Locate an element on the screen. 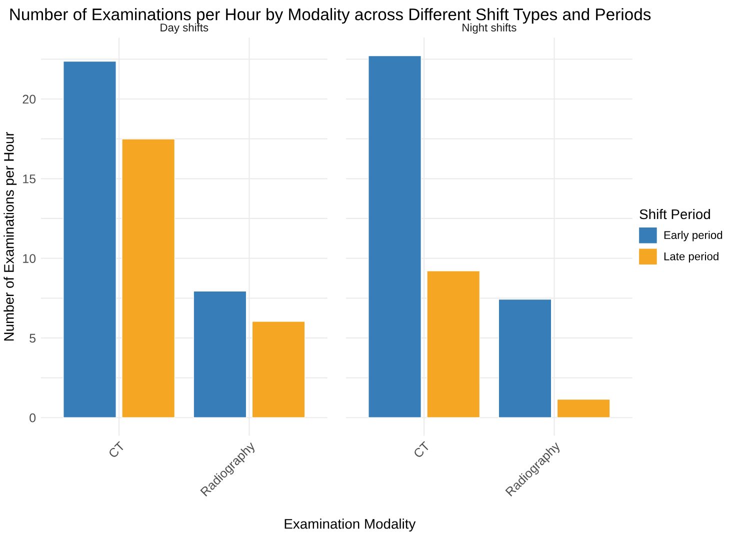 The image size is (744, 538). y-tick-label: 20 is located at coordinates (29, 99).